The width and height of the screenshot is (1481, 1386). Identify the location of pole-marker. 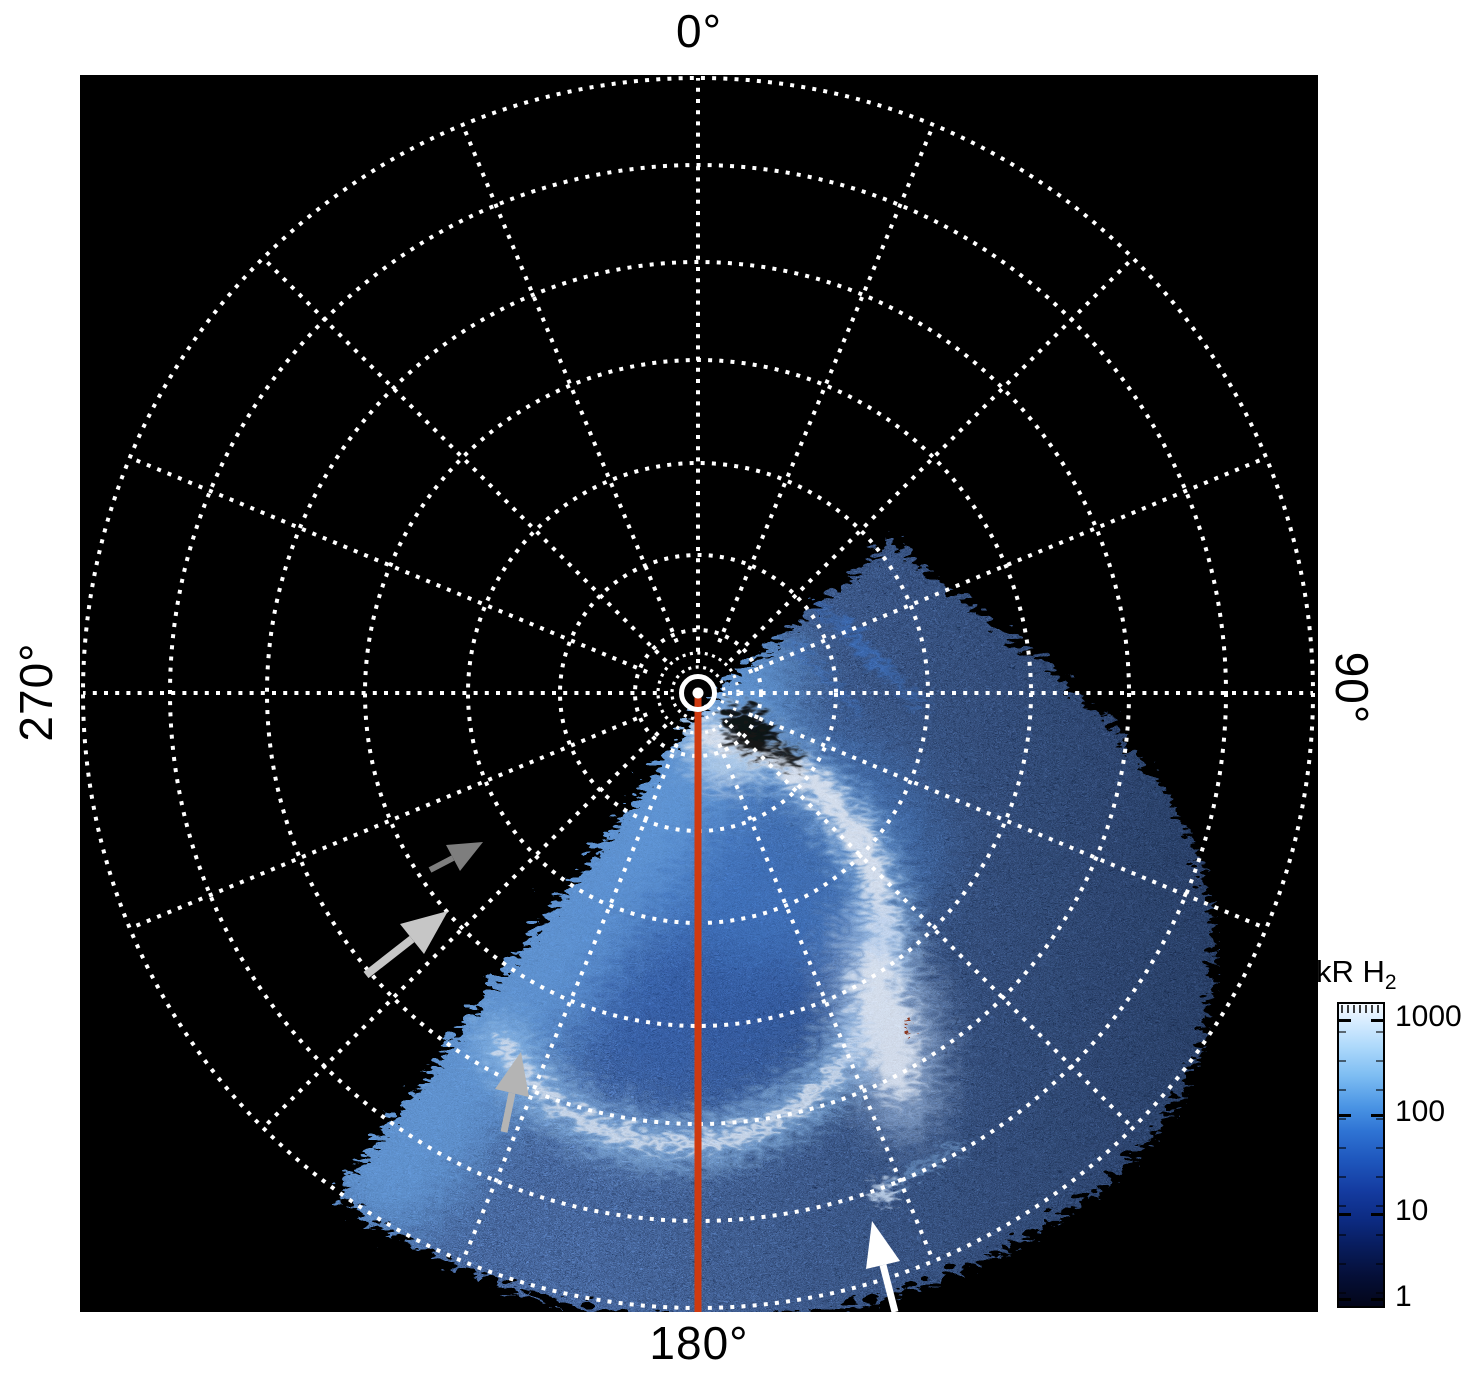
(698, 693).